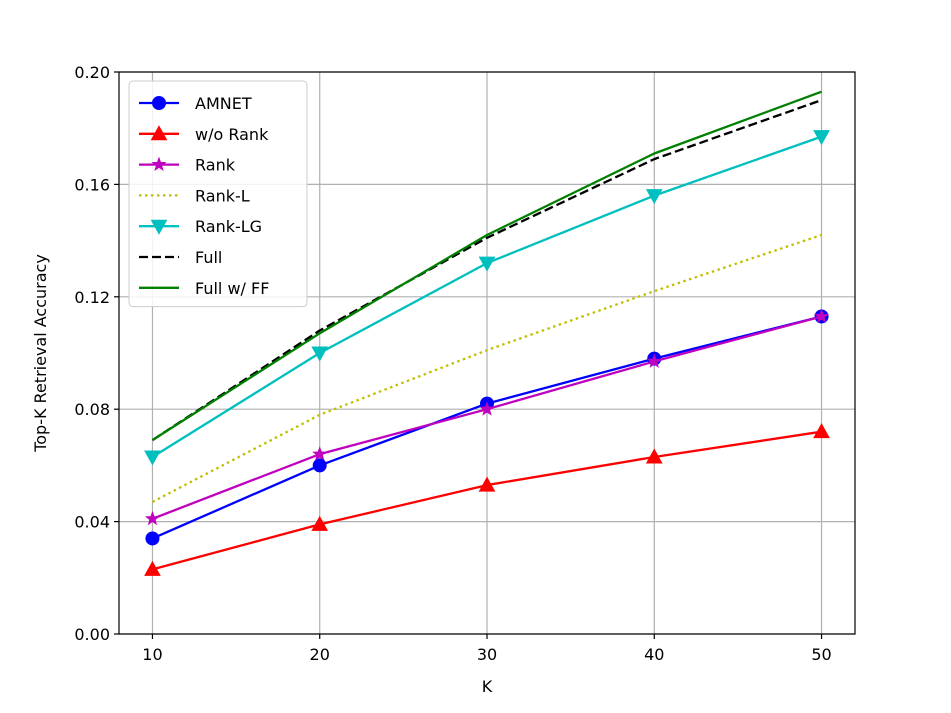 Image resolution: width=951 pixels, height=713 pixels. What do you see at coordinates (92, 297) in the screenshot?
I see `y-tick-label: 0.12` at bounding box center [92, 297].